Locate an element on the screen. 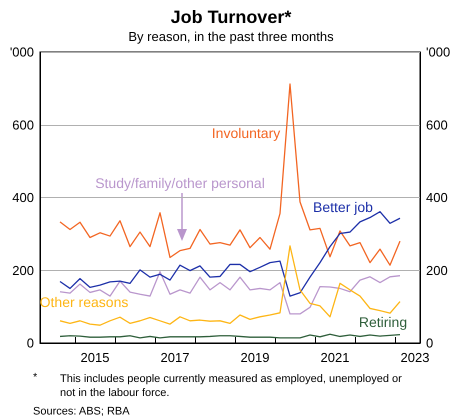  text: Study/family/other personal is located at coordinates (180, 183).